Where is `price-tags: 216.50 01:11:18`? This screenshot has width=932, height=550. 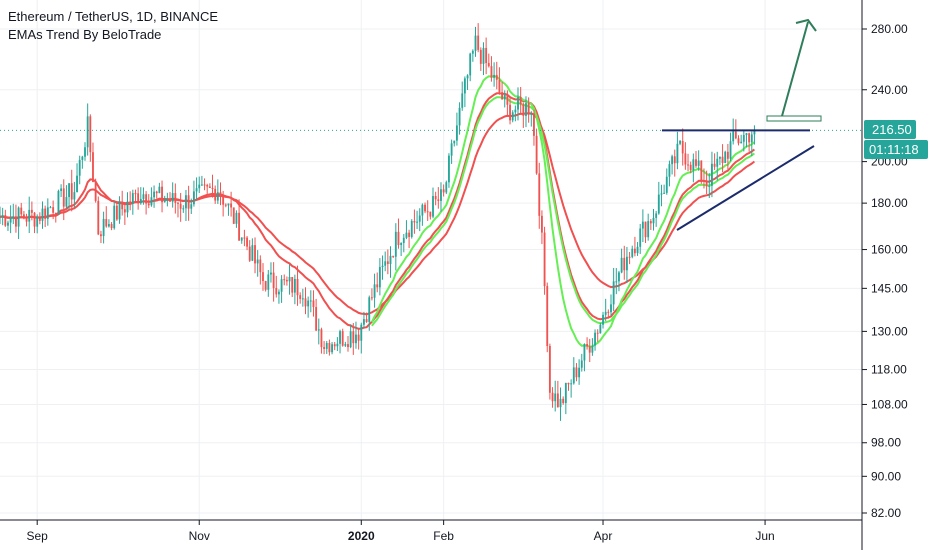
price-tags: 216.50 01:11:18 is located at coordinates (896, 139).